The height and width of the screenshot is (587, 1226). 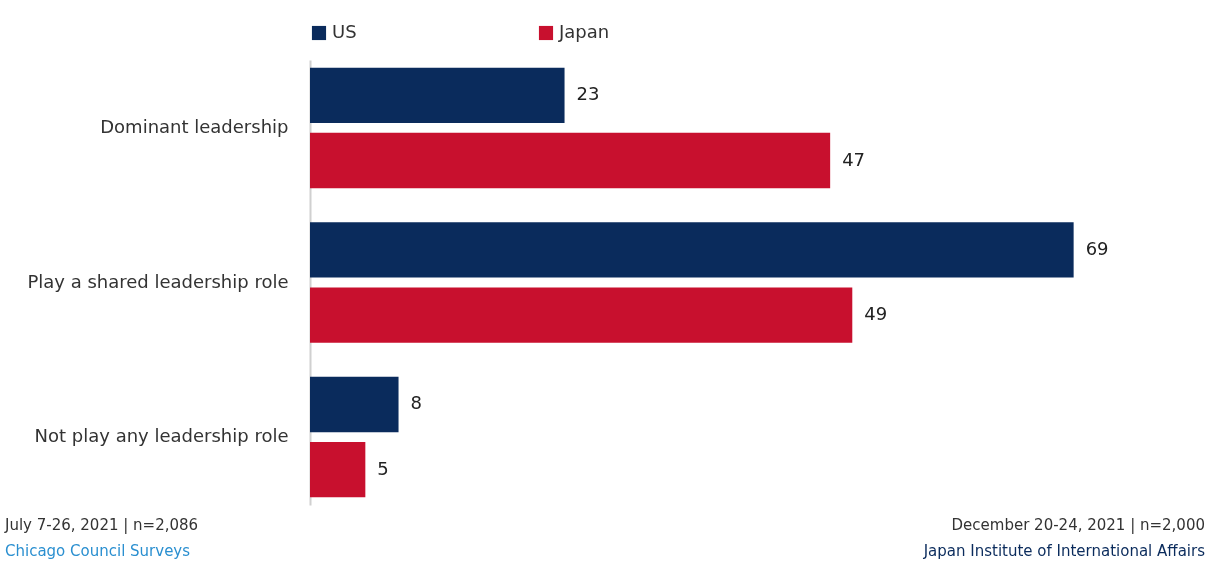 What do you see at coordinates (158, 281) in the screenshot?
I see `y-tick-label: Play a shared leadership role` at bounding box center [158, 281].